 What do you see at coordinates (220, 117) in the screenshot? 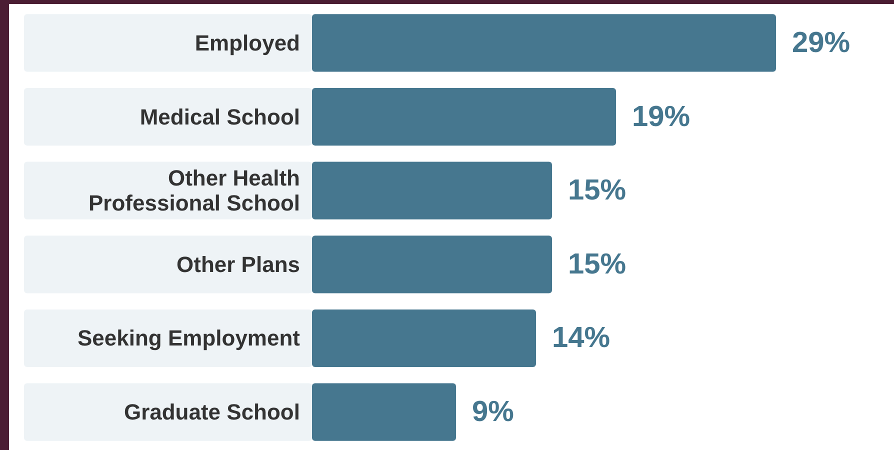
I see `y-tick-label: Medical School` at bounding box center [220, 117].